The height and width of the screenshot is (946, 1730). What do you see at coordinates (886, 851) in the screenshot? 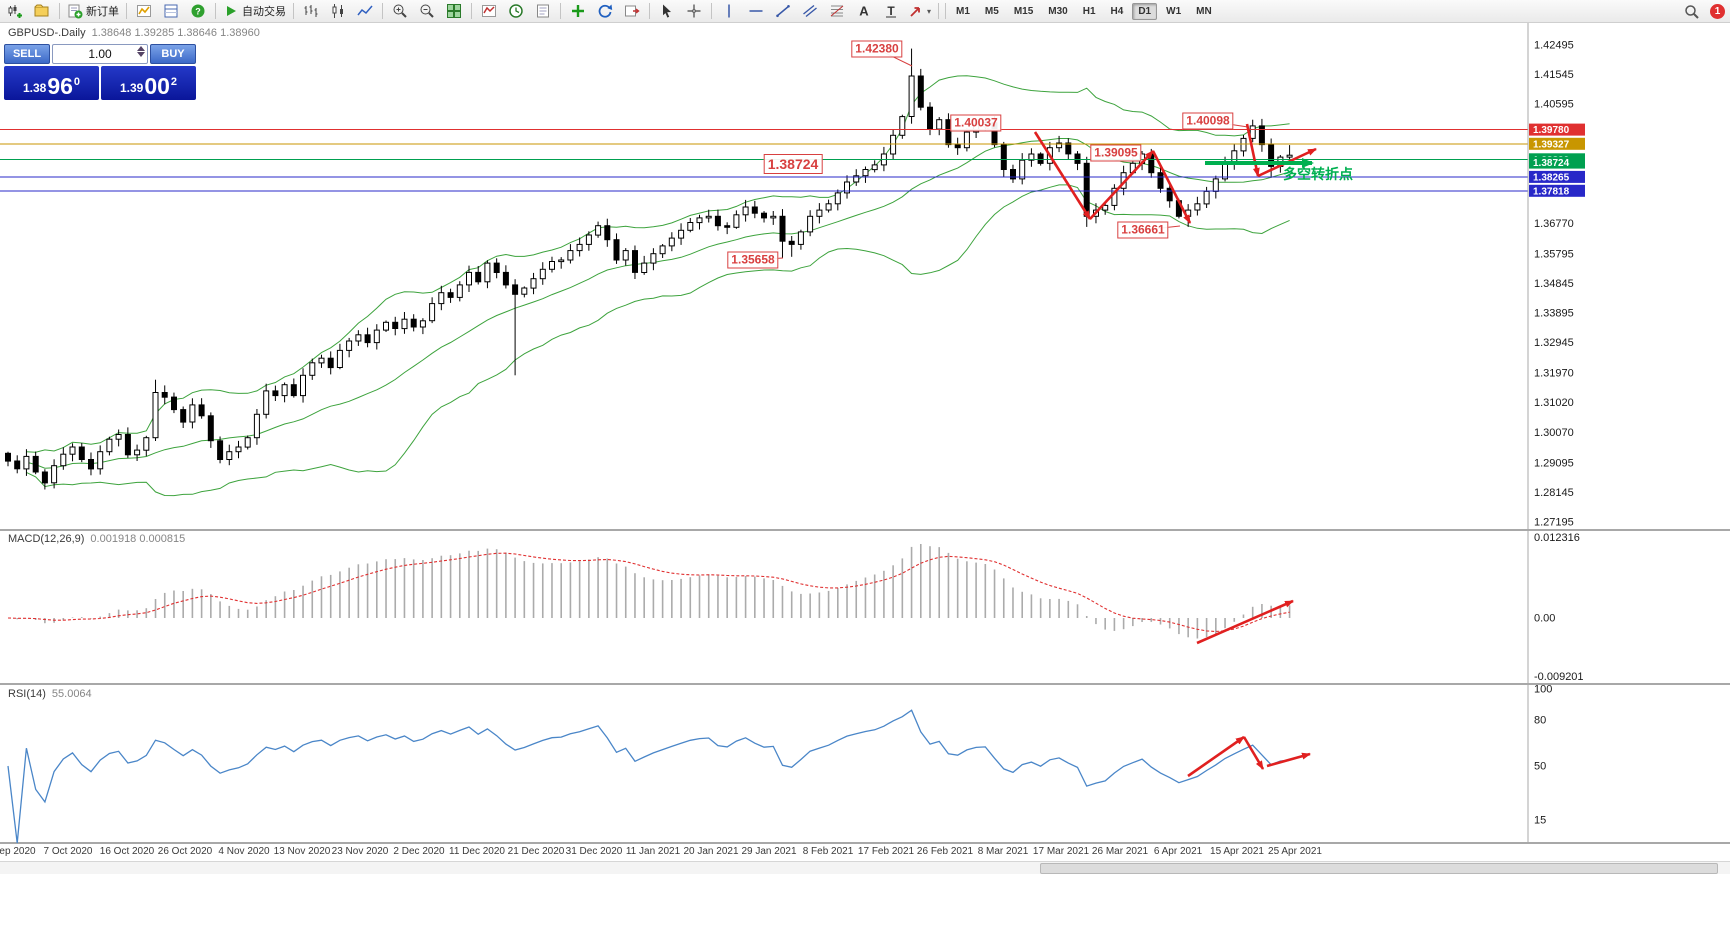
I see `time-axis-label: 17 Feb 2021` at bounding box center [886, 851].